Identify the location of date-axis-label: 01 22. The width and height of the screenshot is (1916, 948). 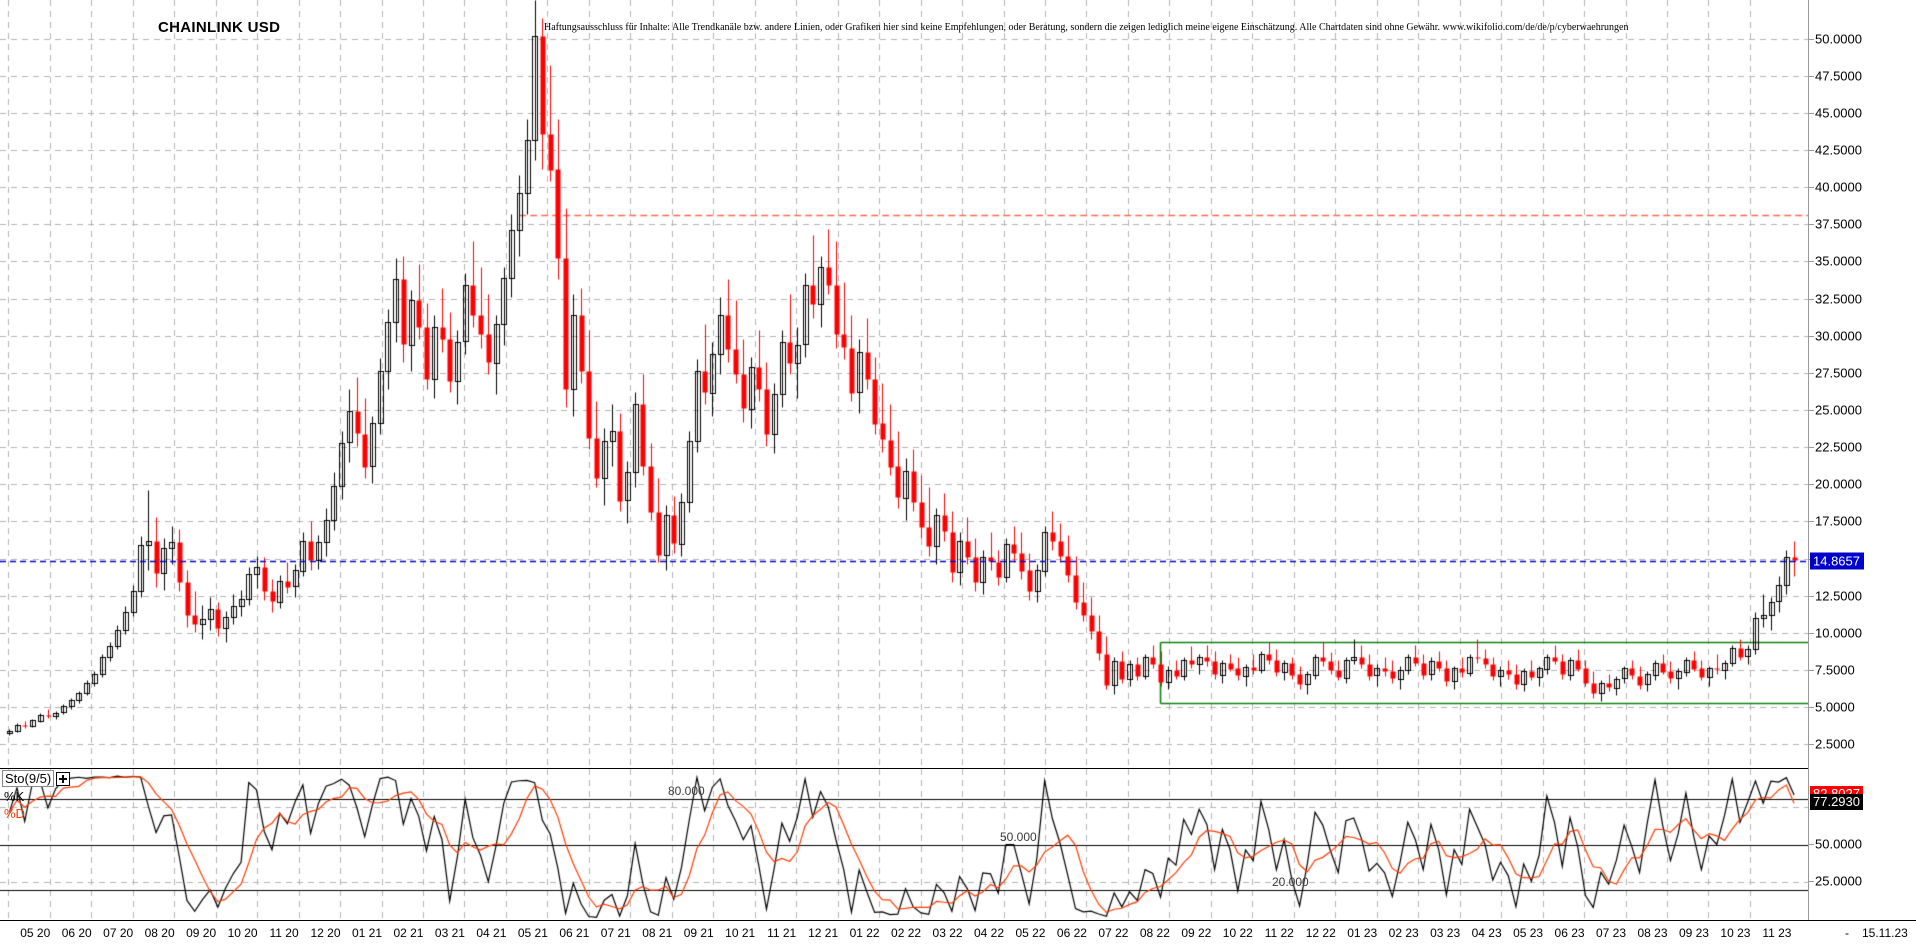
(864, 933).